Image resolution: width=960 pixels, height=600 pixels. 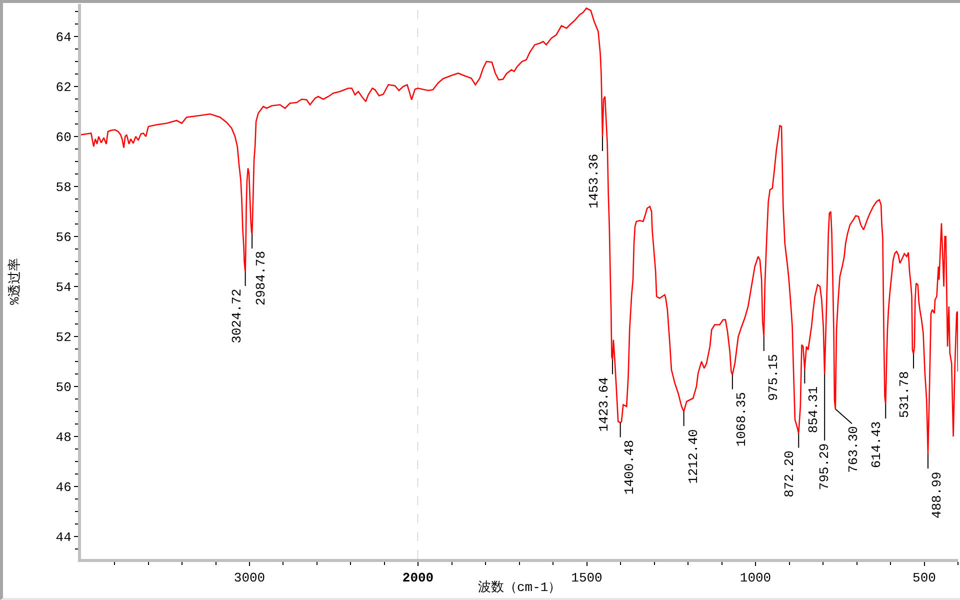 What do you see at coordinates (936, 495) in the screenshot?
I see `annotation: 488.99` at bounding box center [936, 495].